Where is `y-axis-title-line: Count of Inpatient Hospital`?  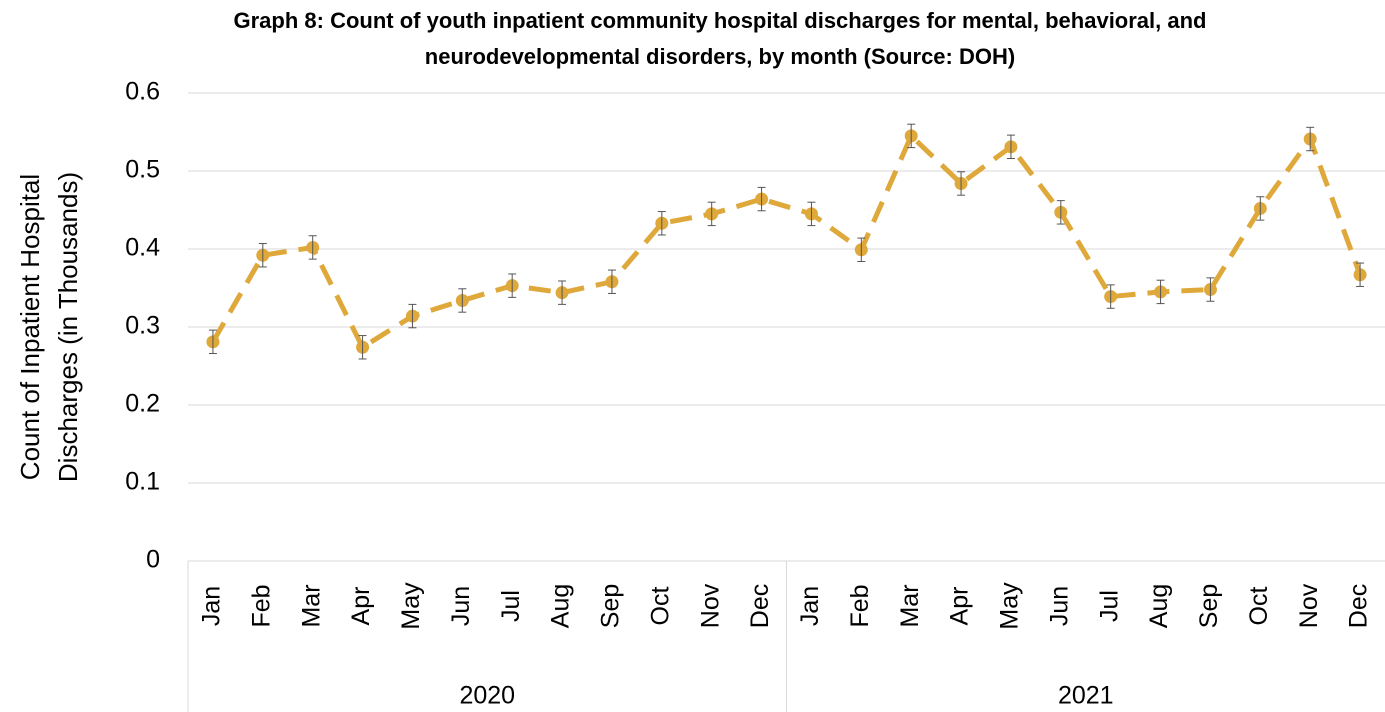 y-axis-title-line: Count of Inpatient Hospital is located at coordinates (30, 327).